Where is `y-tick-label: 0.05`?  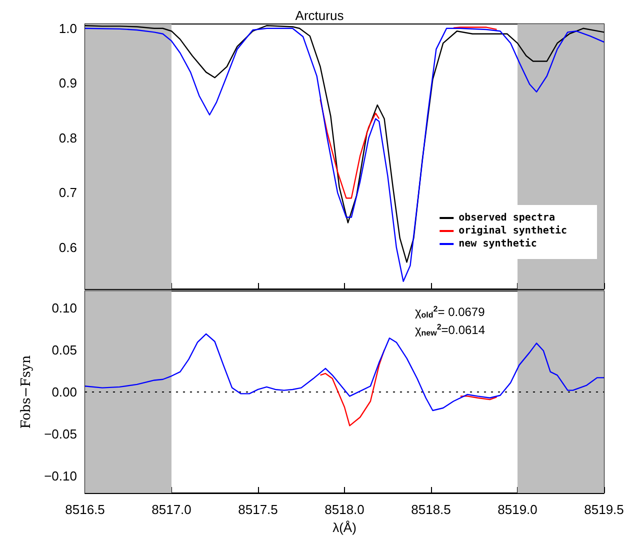
y-tick-label: 0.05 is located at coordinates (64, 350).